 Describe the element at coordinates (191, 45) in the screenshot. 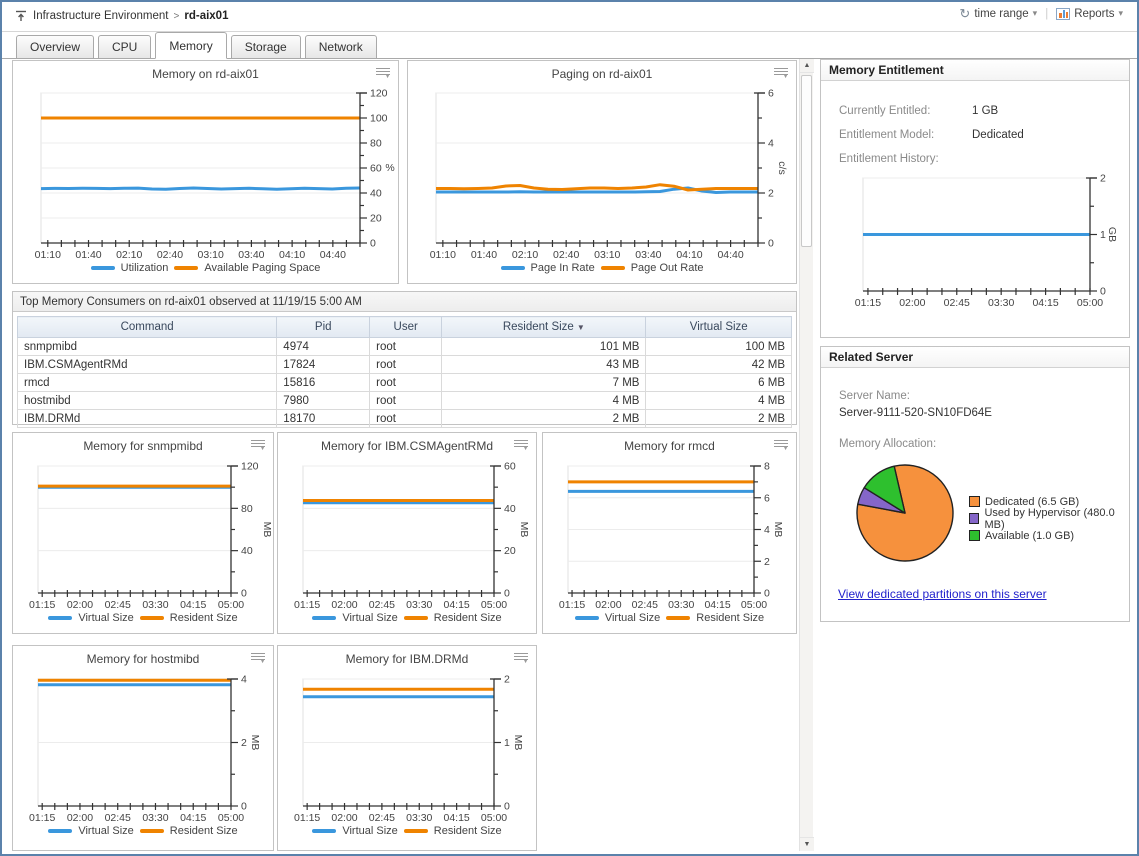

I see `tab-memory: Memory` at that location.